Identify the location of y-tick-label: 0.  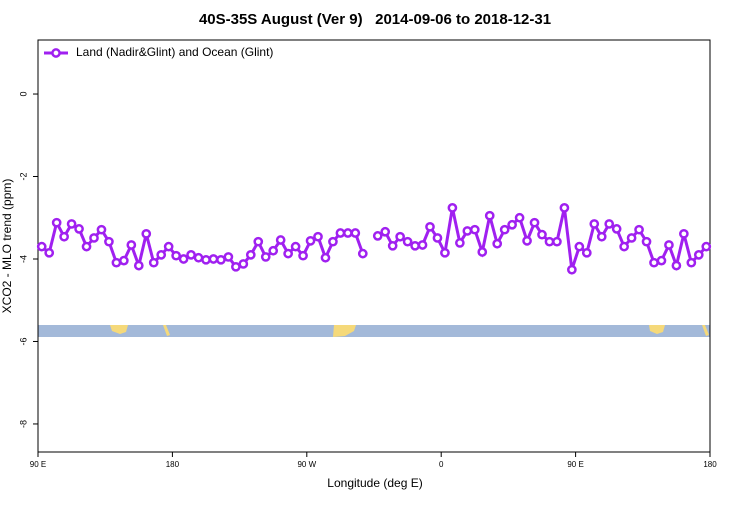
(23, 94).